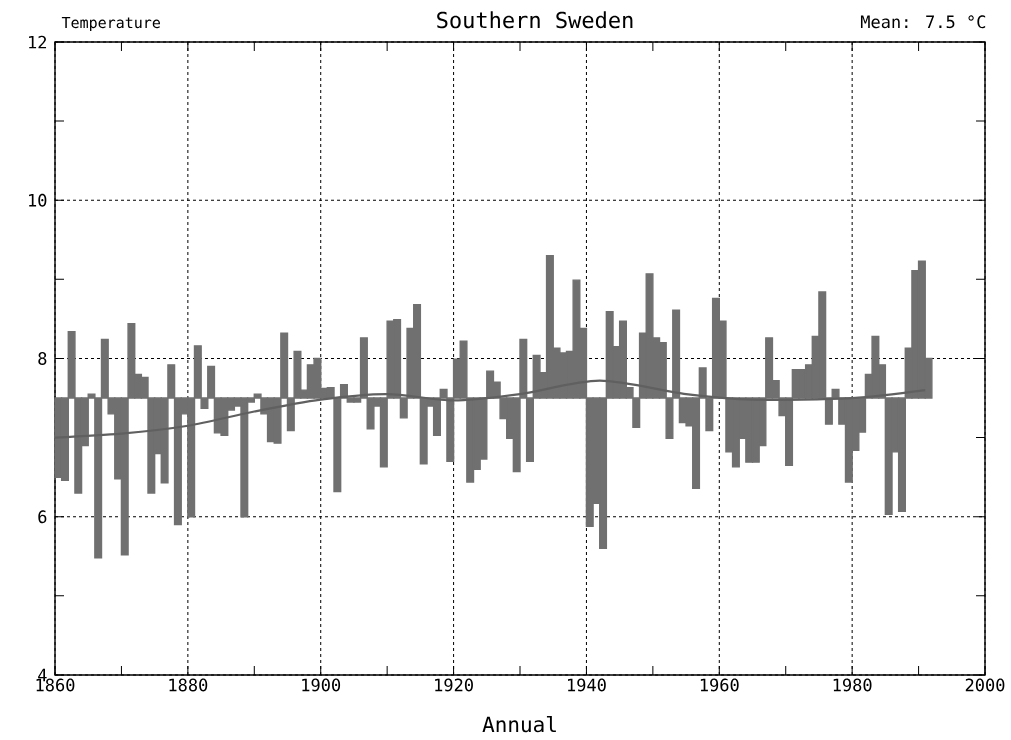 The width and height of the screenshot is (1011, 740). Describe the element at coordinates (38, 42) in the screenshot. I see `y-tick-label: 12` at that location.